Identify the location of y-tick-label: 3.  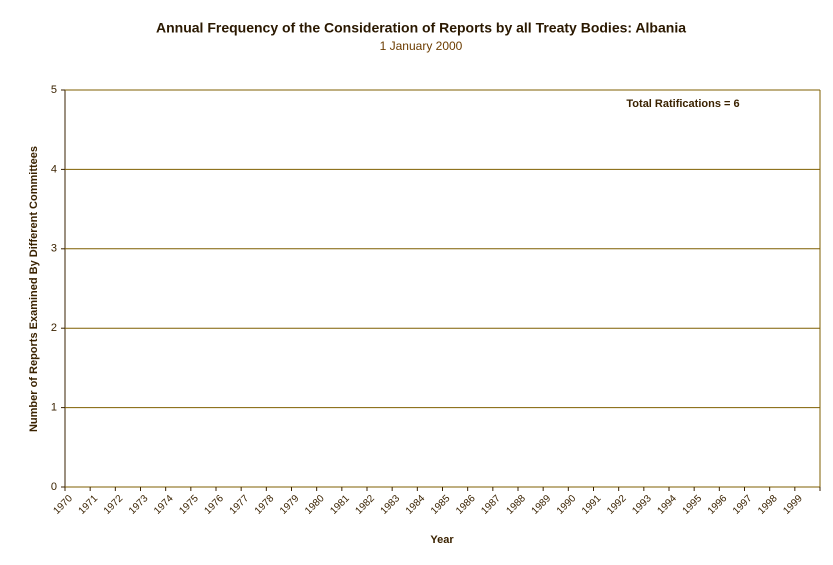
(54, 249).